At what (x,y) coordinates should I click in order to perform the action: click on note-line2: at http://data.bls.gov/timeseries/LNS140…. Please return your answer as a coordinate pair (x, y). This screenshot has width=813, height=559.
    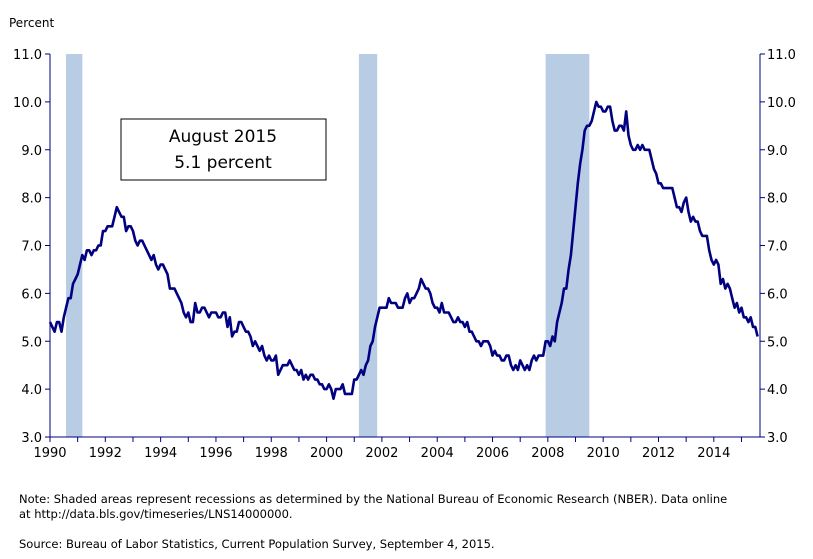
    Looking at the image, I should click on (156, 514).